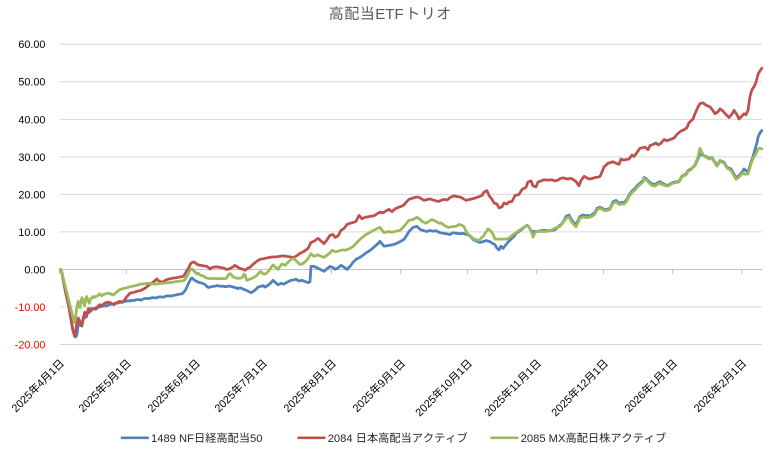 This screenshot has height=450, width=780. What do you see at coordinates (31, 195) in the screenshot?
I see `svg-text: 20.00` at bounding box center [31, 195].